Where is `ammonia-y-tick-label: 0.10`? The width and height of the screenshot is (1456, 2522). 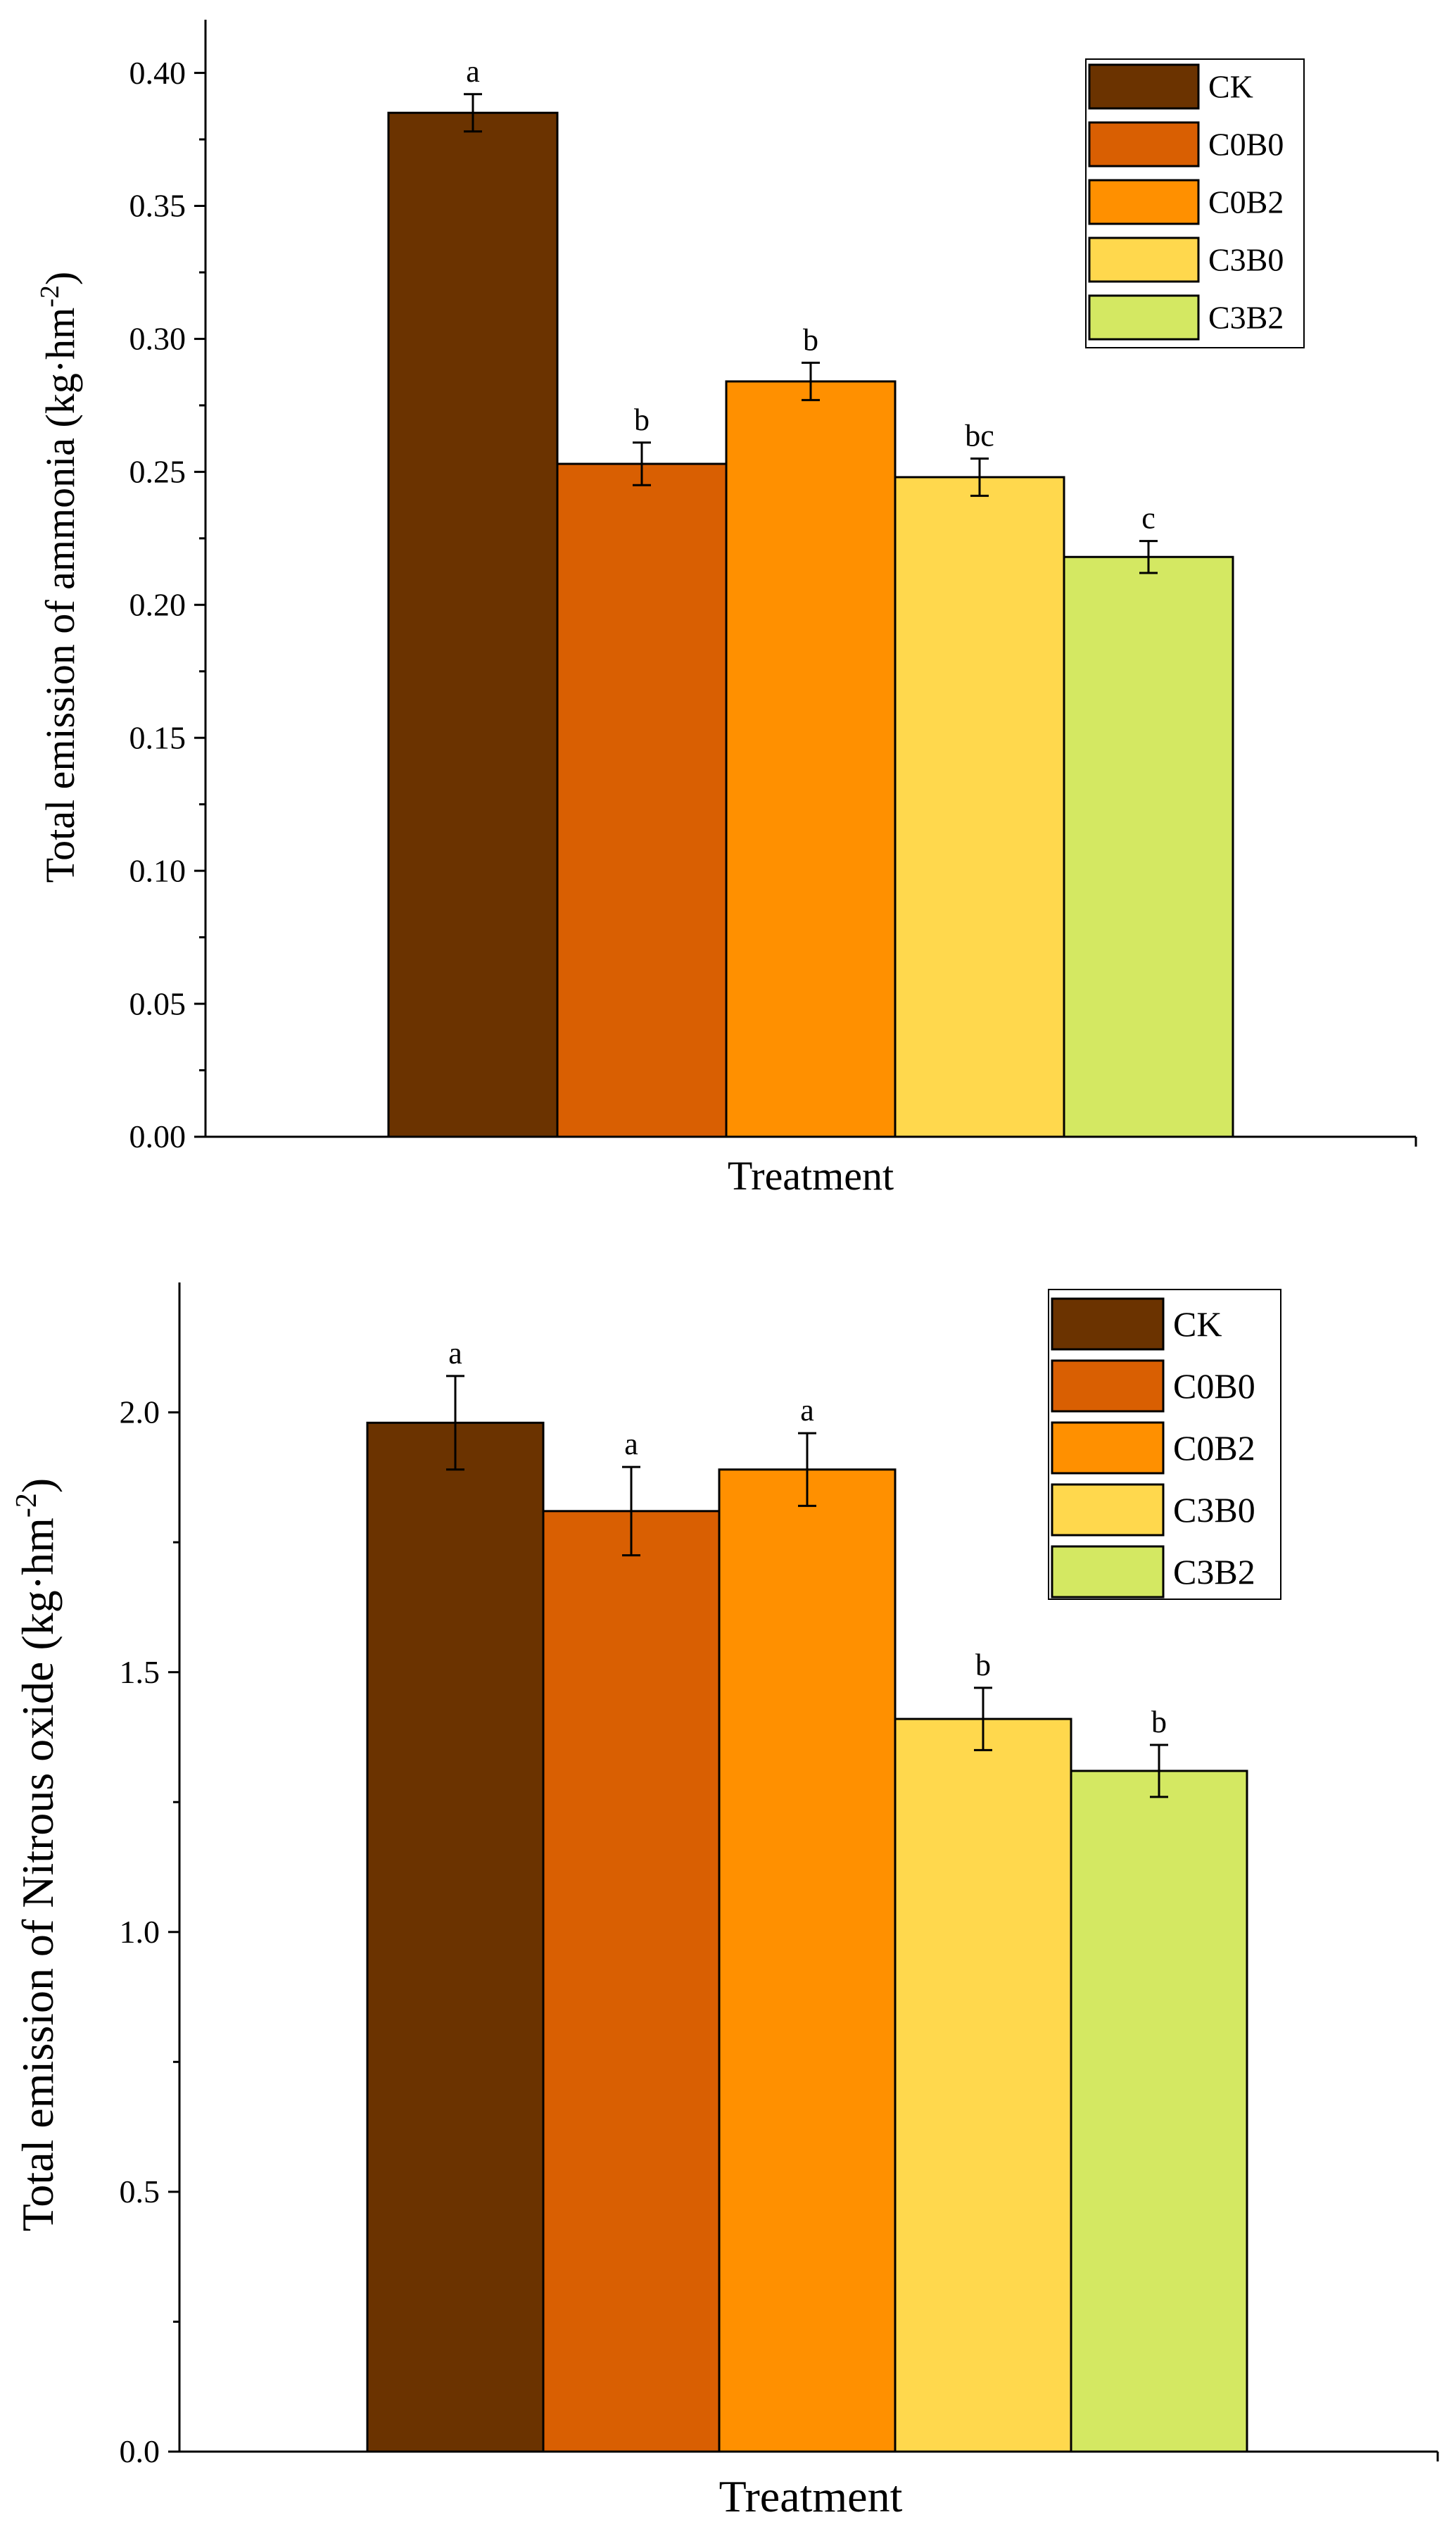 ammonia-y-tick-label: 0.10 is located at coordinates (157, 870).